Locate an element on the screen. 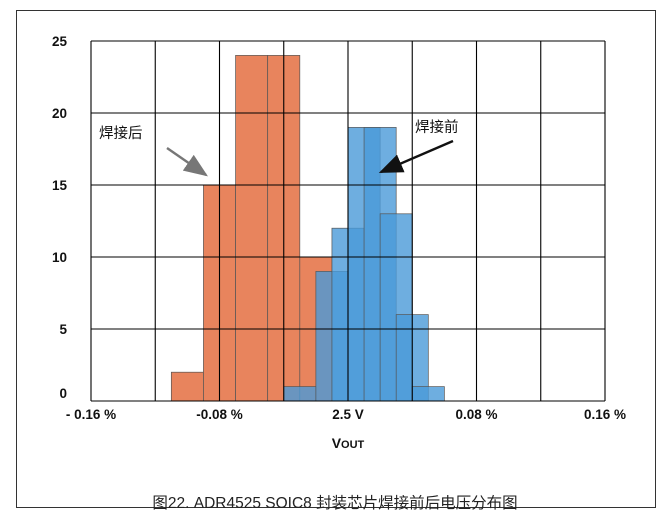 The image size is (670, 520). annotation-after-soldering: 焊接后 is located at coordinates (121, 133).